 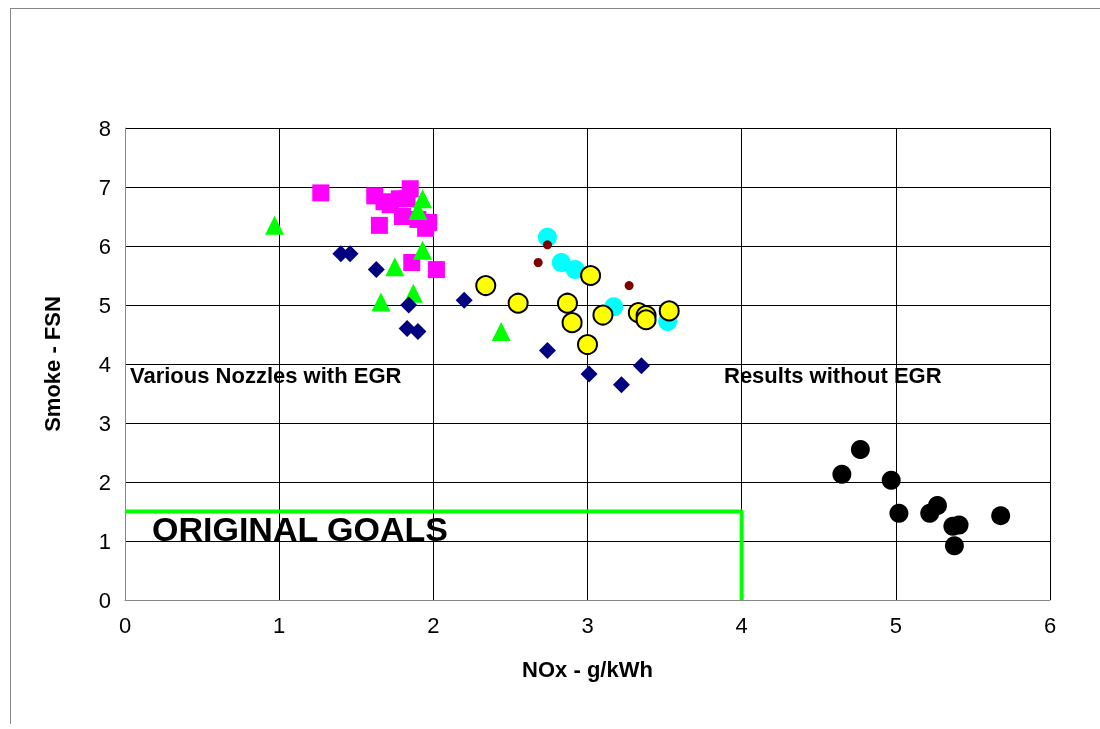 I want to click on y-tick-label: 4, so click(x=104, y=364).